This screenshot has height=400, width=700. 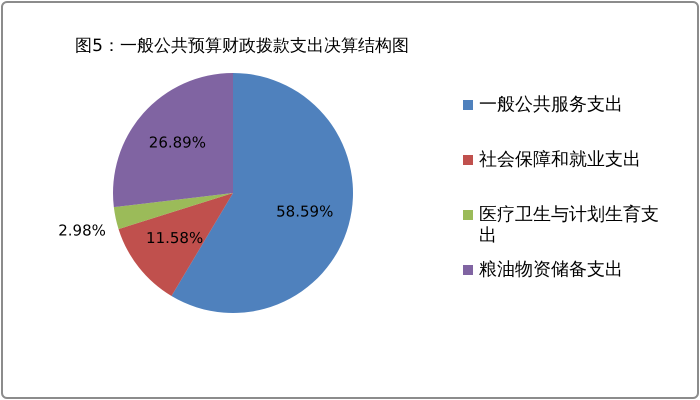 I want to click on chart-title: 图5：一般公共预算财政拨款支出决算结构图, so click(x=242, y=46).